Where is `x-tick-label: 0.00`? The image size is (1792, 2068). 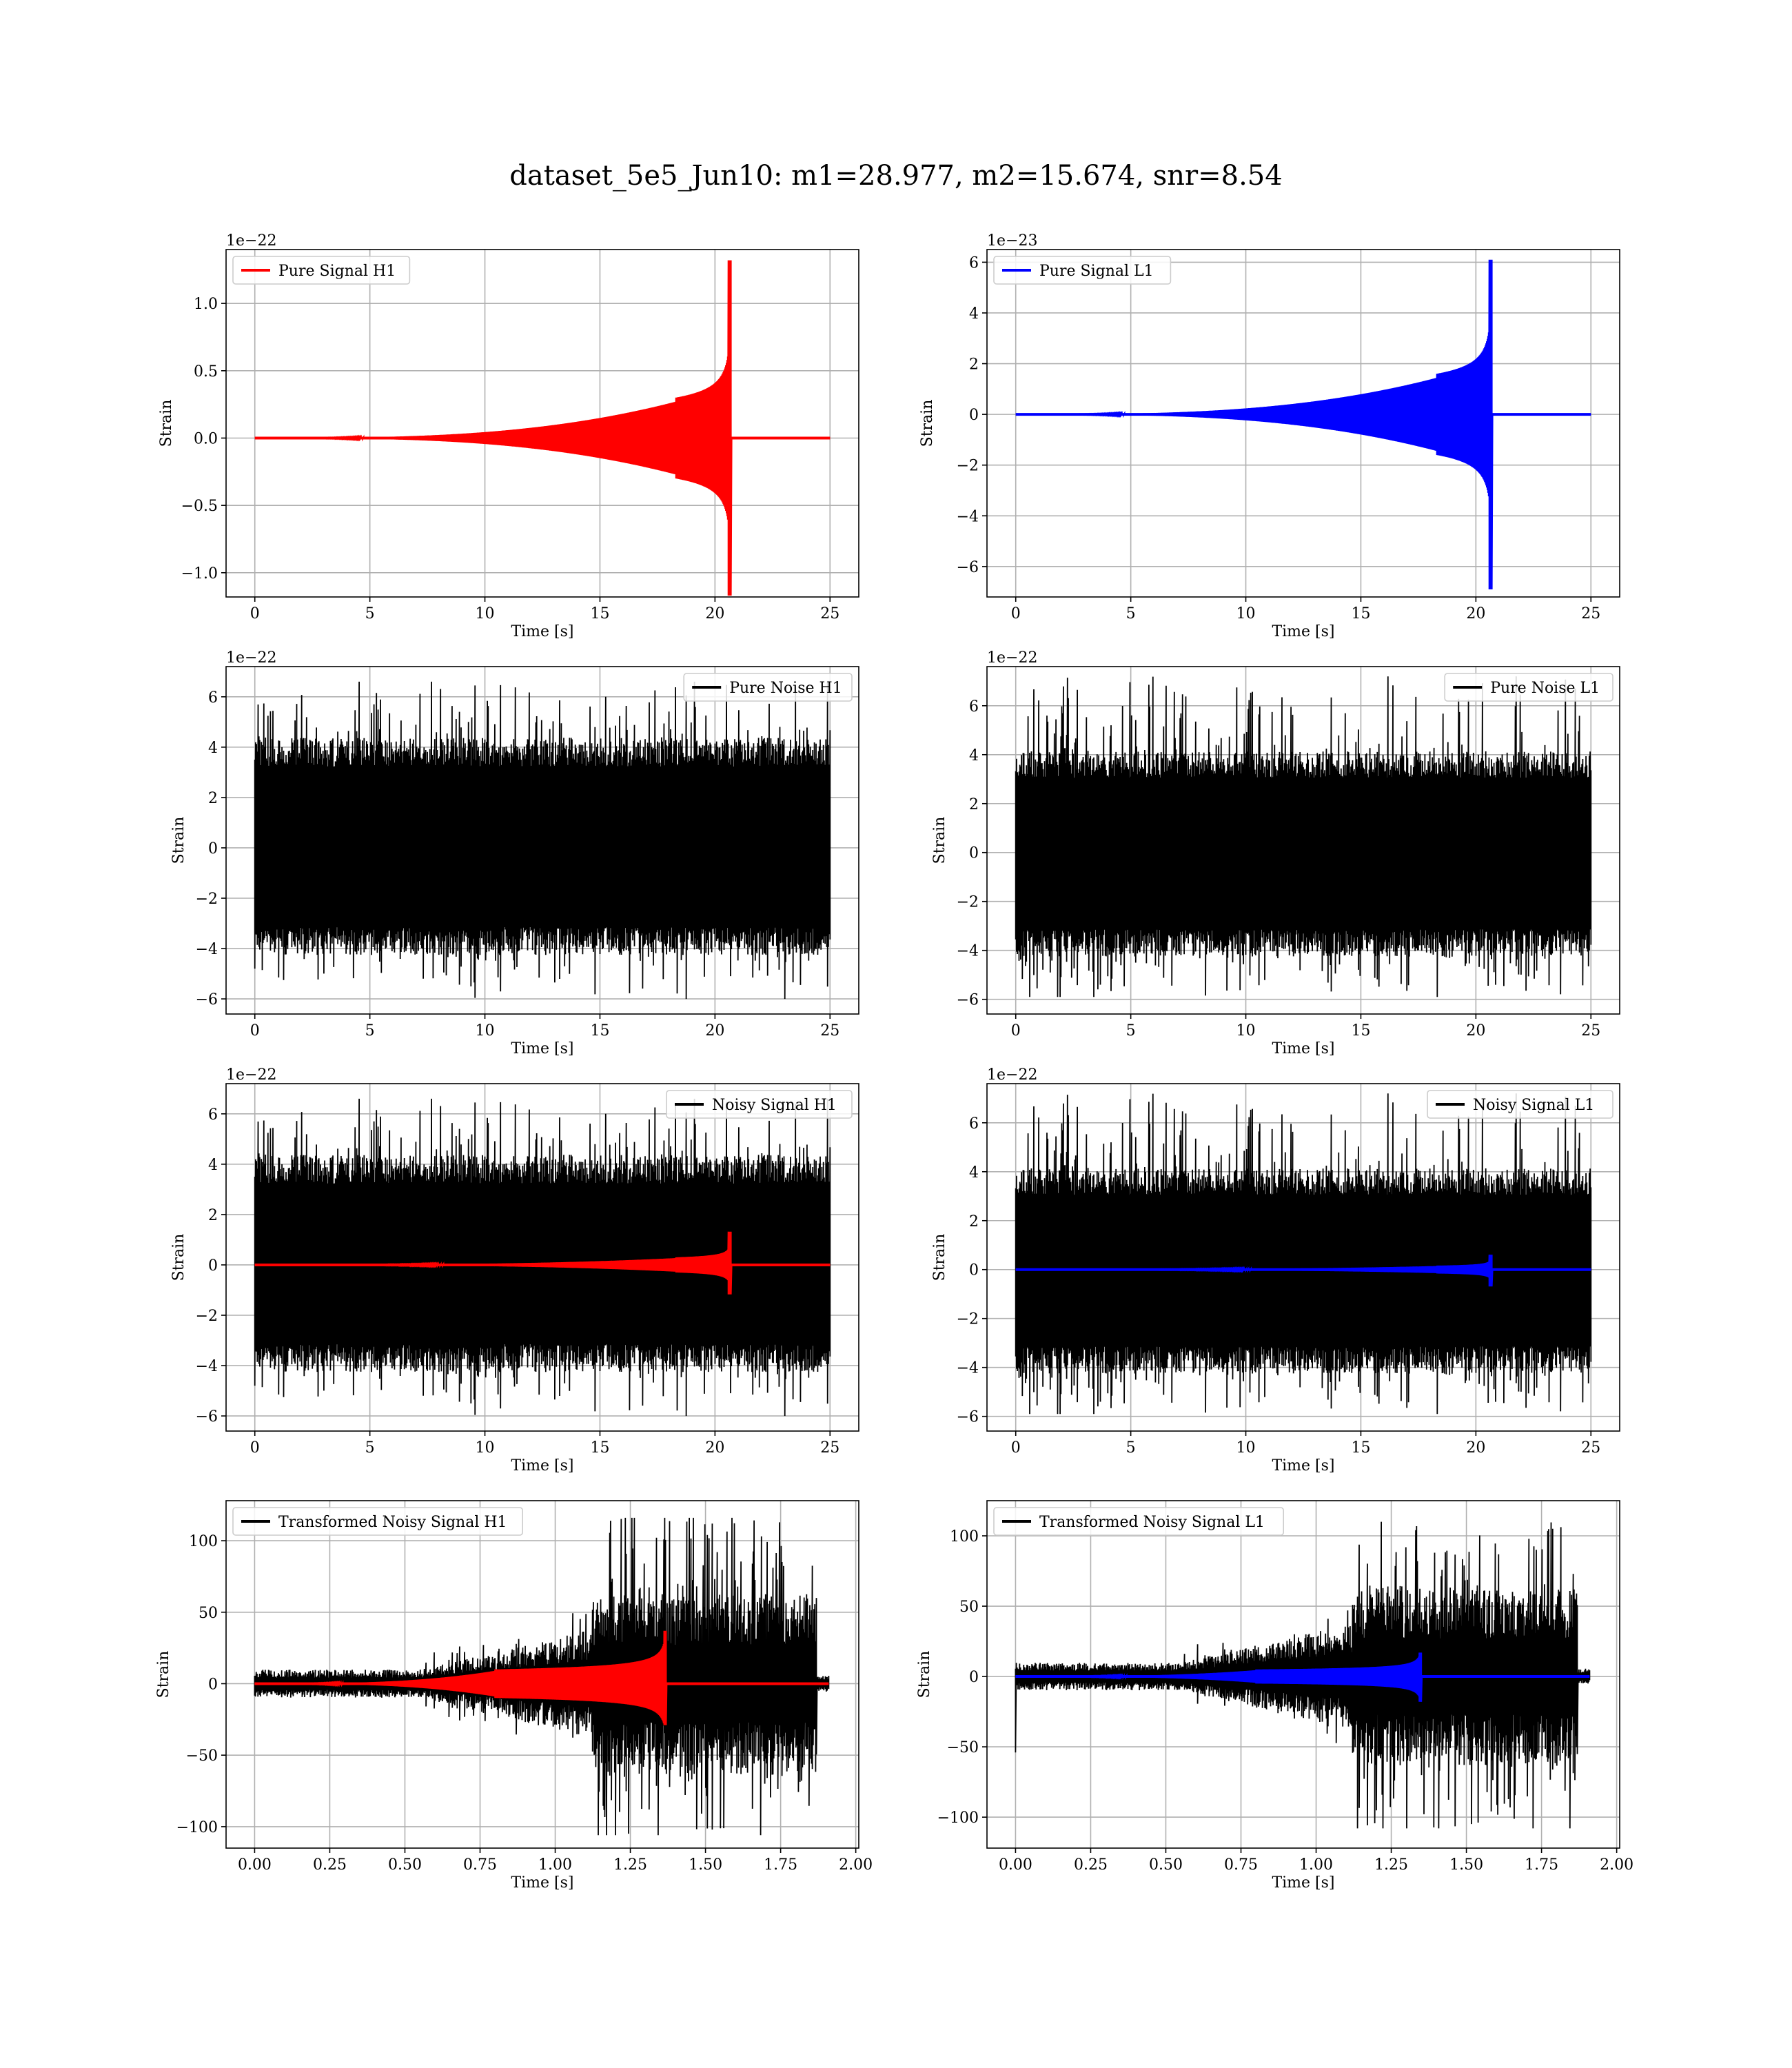
x-tick-label: 0.00 is located at coordinates (1015, 1865).